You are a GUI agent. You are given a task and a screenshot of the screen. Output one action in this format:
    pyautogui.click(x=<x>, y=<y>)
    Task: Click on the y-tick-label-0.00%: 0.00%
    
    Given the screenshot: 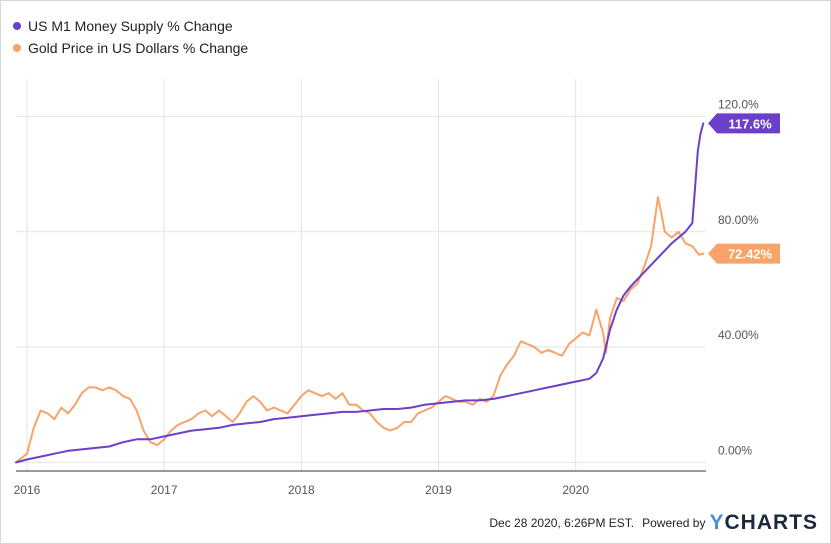 What is the action you would take?
    pyautogui.click(x=735, y=450)
    